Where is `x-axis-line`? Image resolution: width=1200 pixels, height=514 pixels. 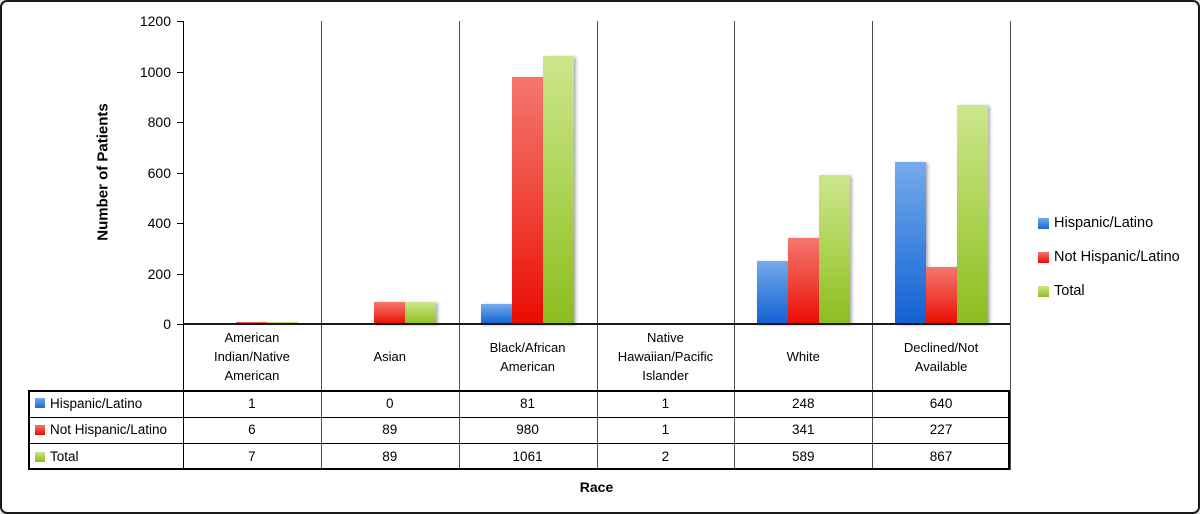 x-axis-line is located at coordinates (596, 324).